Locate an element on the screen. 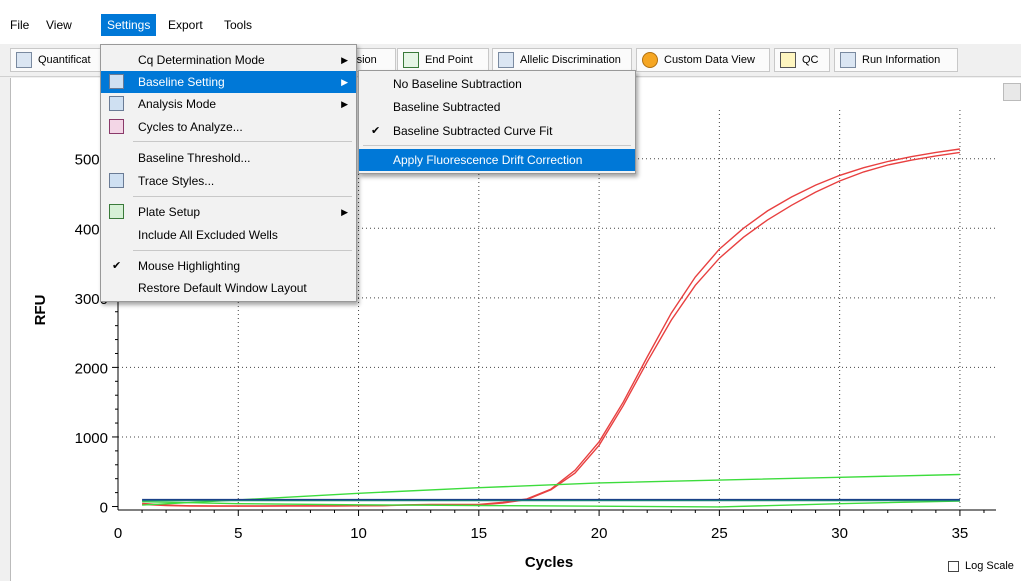 This screenshot has width=1021, height=581. end-point-button: End Point is located at coordinates (443, 60).